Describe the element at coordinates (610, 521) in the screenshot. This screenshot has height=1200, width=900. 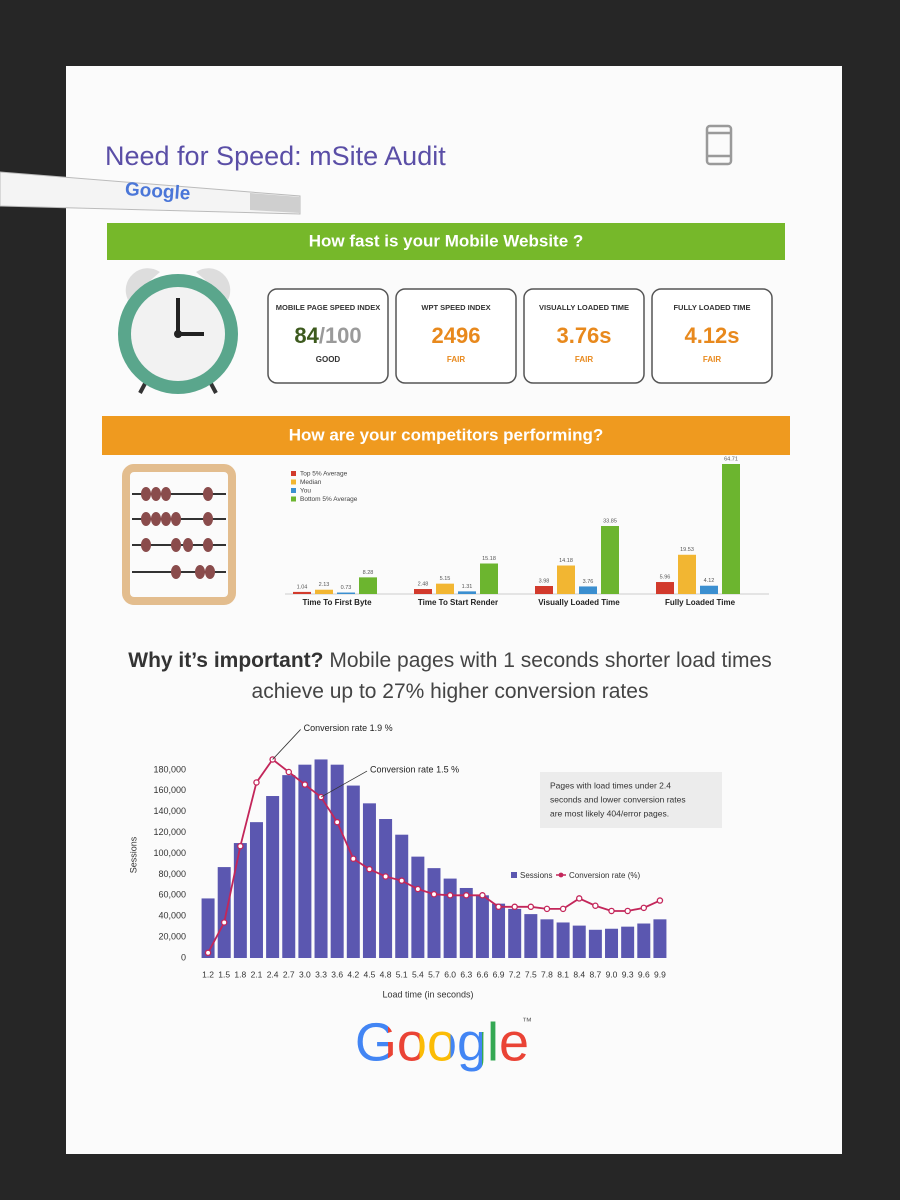
I see `value-label: 33.85` at that location.